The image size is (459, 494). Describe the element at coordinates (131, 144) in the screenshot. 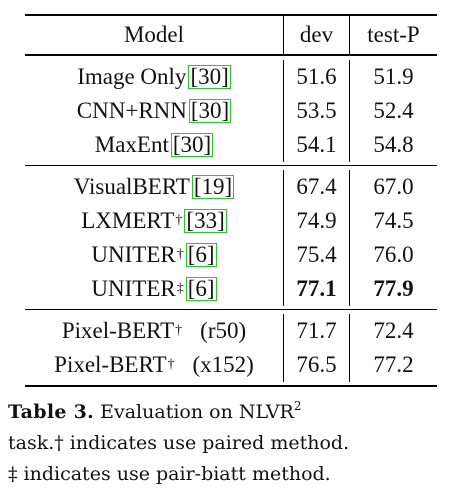

I see `model-name: MaxEnt` at that location.